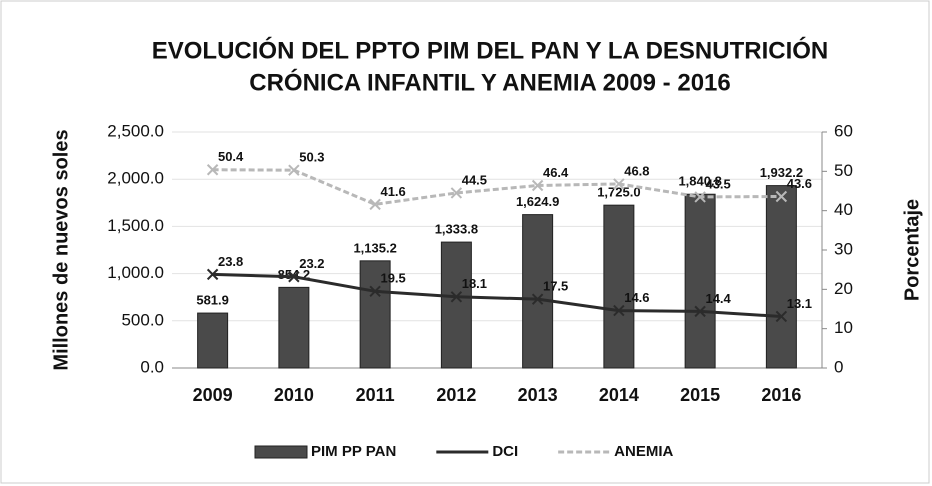 This screenshot has height=486, width=932. I want to click on data-label: 50.3, so click(311, 157).